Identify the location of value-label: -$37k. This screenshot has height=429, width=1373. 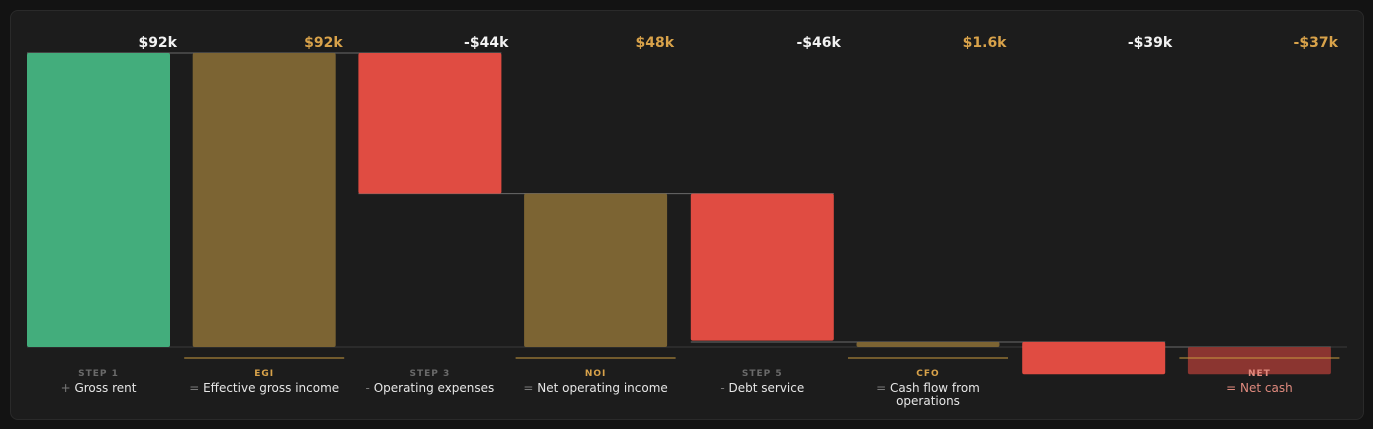
(1316, 43).